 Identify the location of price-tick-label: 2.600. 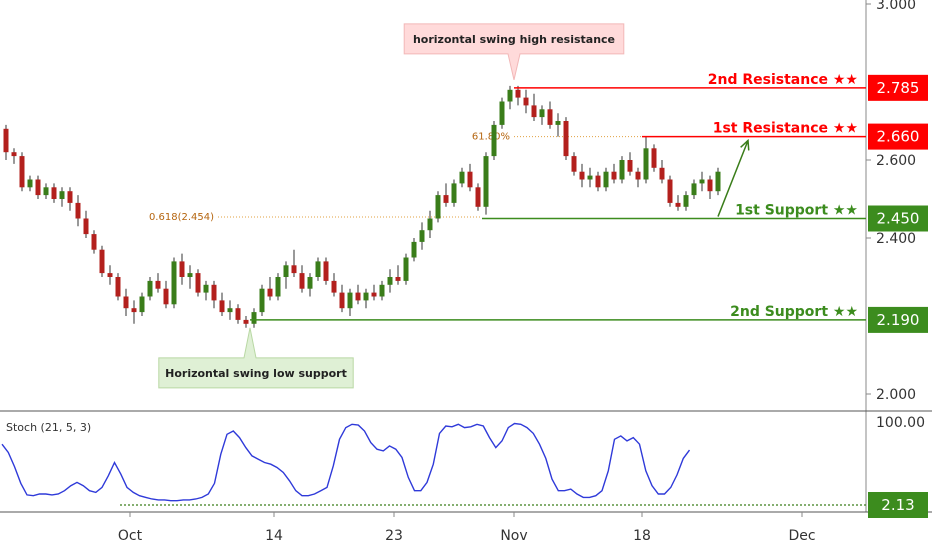
(896, 161).